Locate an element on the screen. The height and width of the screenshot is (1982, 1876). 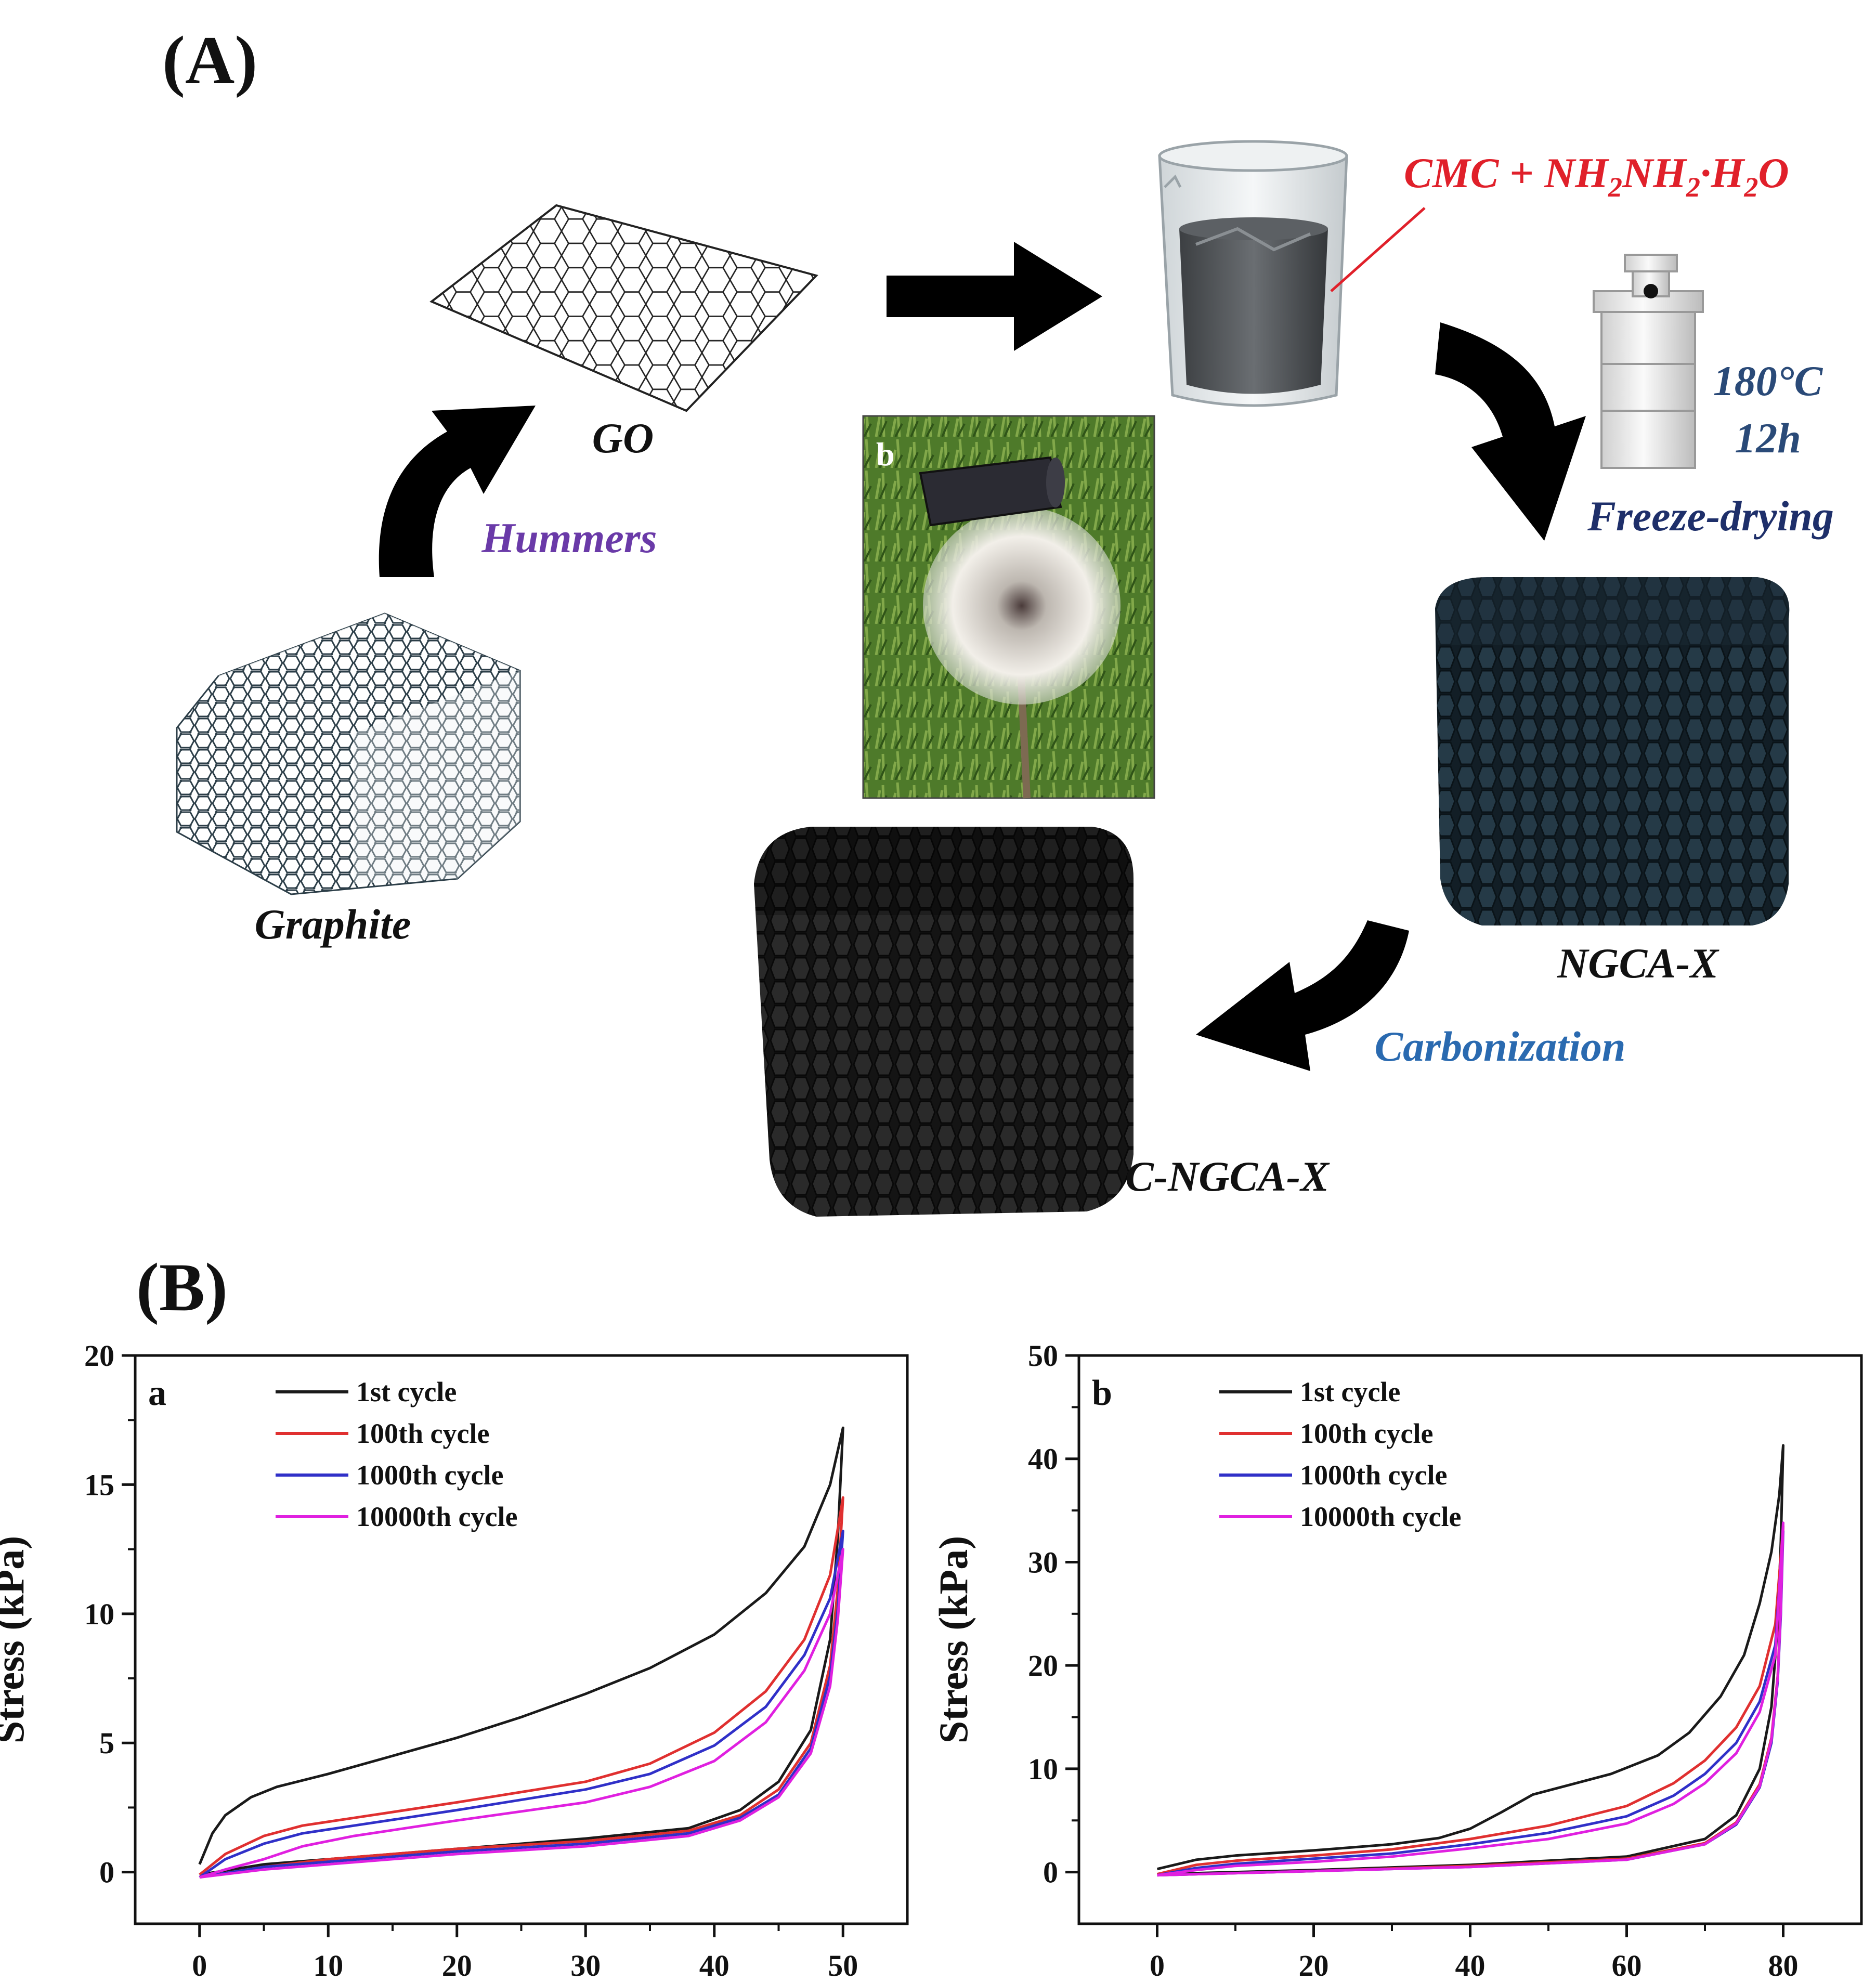
cngca-label: C-NGCA-X is located at coordinates (1227, 1176).